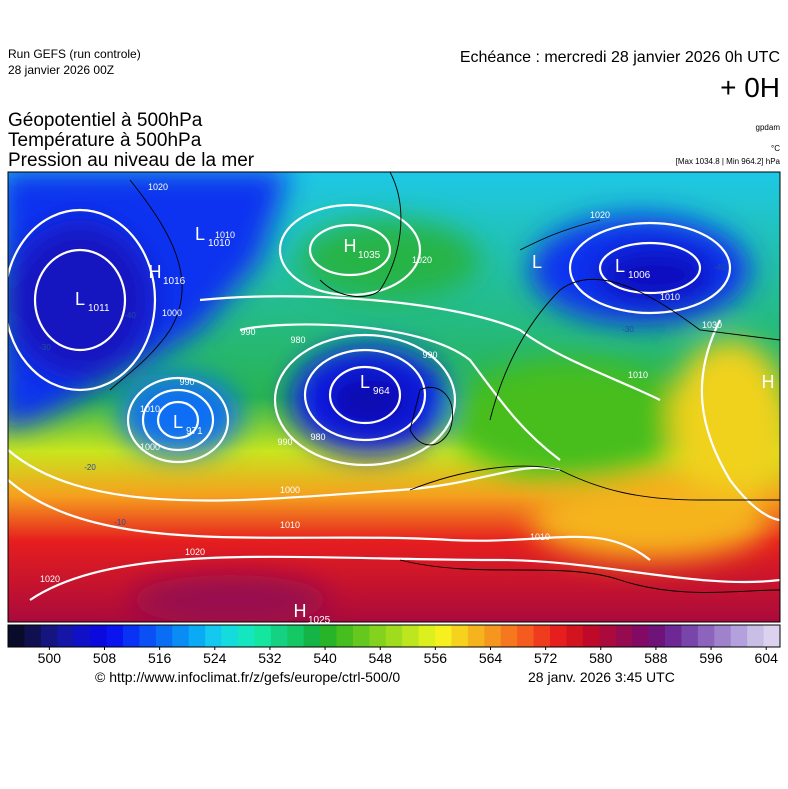  What do you see at coordinates (160, 658) in the screenshot?
I see `colorbar-tick-label: 516` at bounding box center [160, 658].